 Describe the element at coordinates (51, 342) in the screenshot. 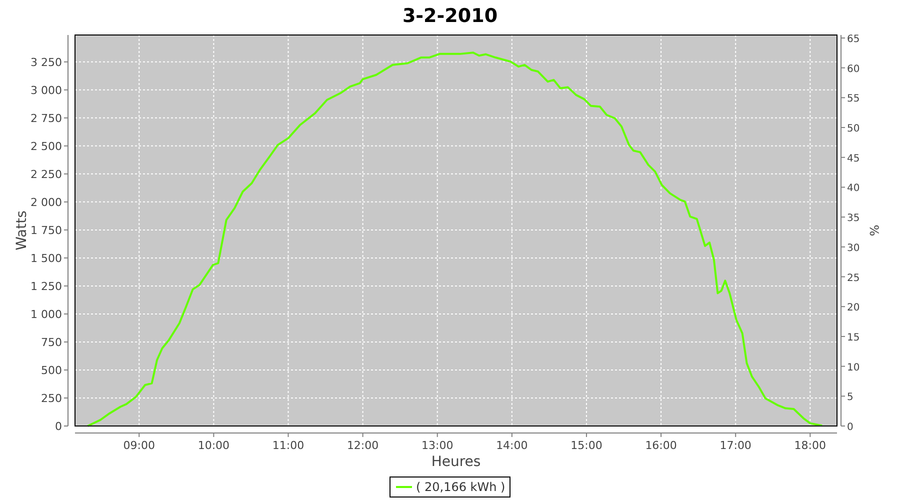

I see `y-tick-label: 750` at that location.